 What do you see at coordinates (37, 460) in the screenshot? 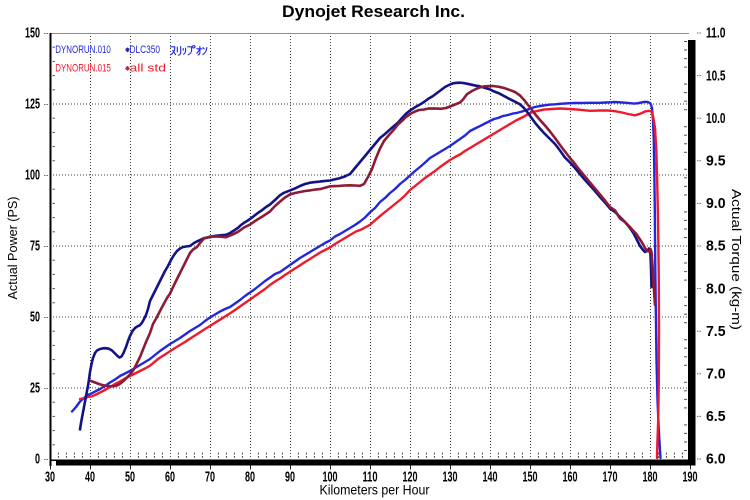
I see `svg-text: 0` at bounding box center [37, 460].